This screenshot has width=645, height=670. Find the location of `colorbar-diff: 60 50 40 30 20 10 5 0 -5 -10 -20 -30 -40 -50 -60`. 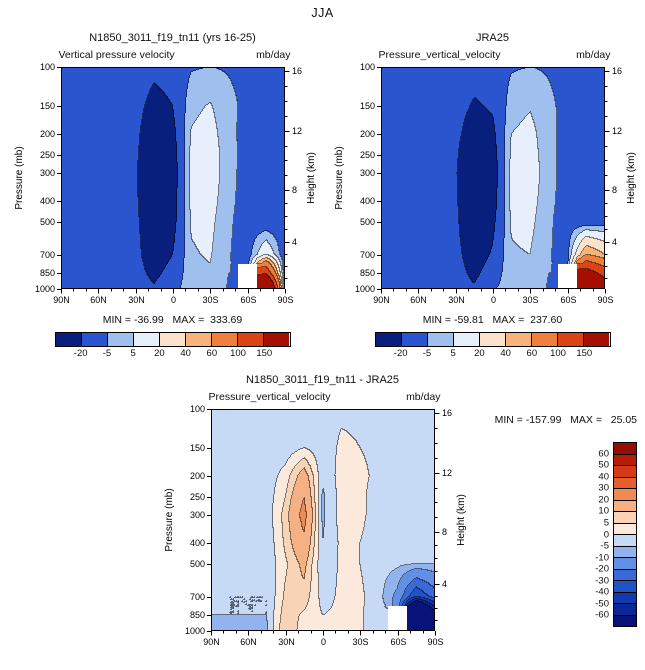

colorbar-diff: 60 50 40 30 20 10 5 0 -5 -10 -20 -30 -40 -50 -60 is located at coordinates (608, 526).